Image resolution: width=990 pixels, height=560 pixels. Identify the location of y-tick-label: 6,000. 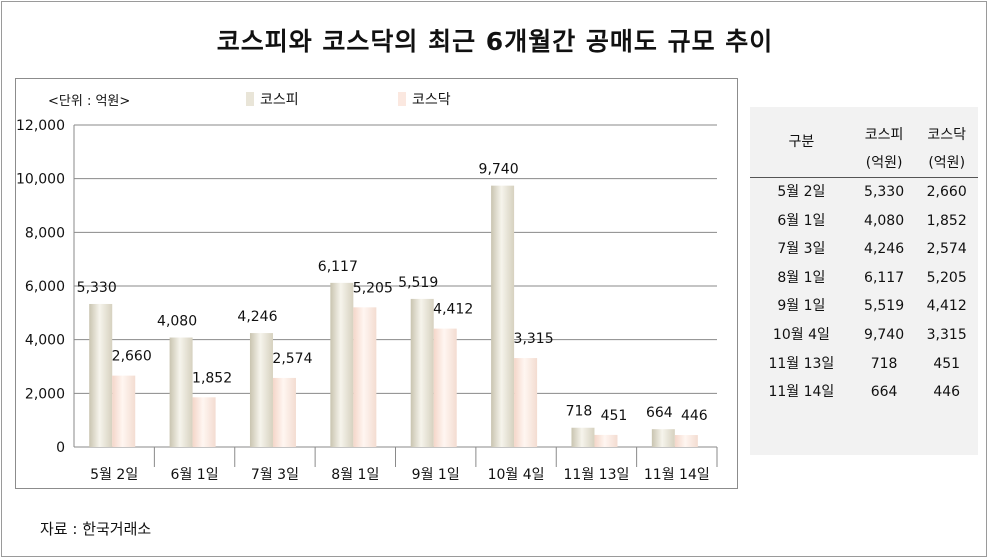
(45, 287).